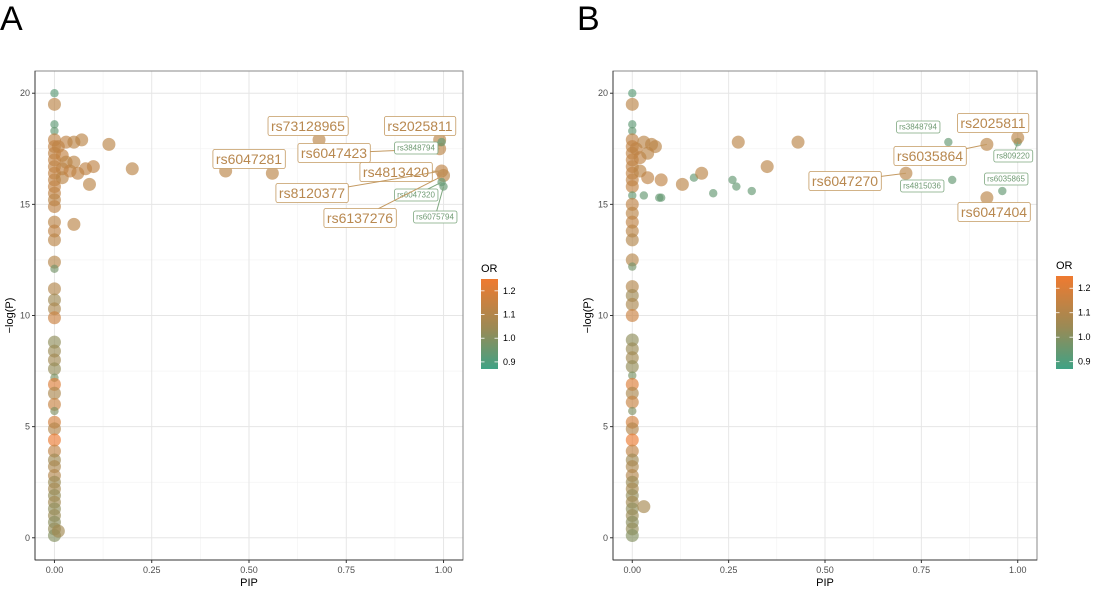 This screenshot has width=1106, height=595. I want to click on annotation-label: rs73128965, so click(308, 126).